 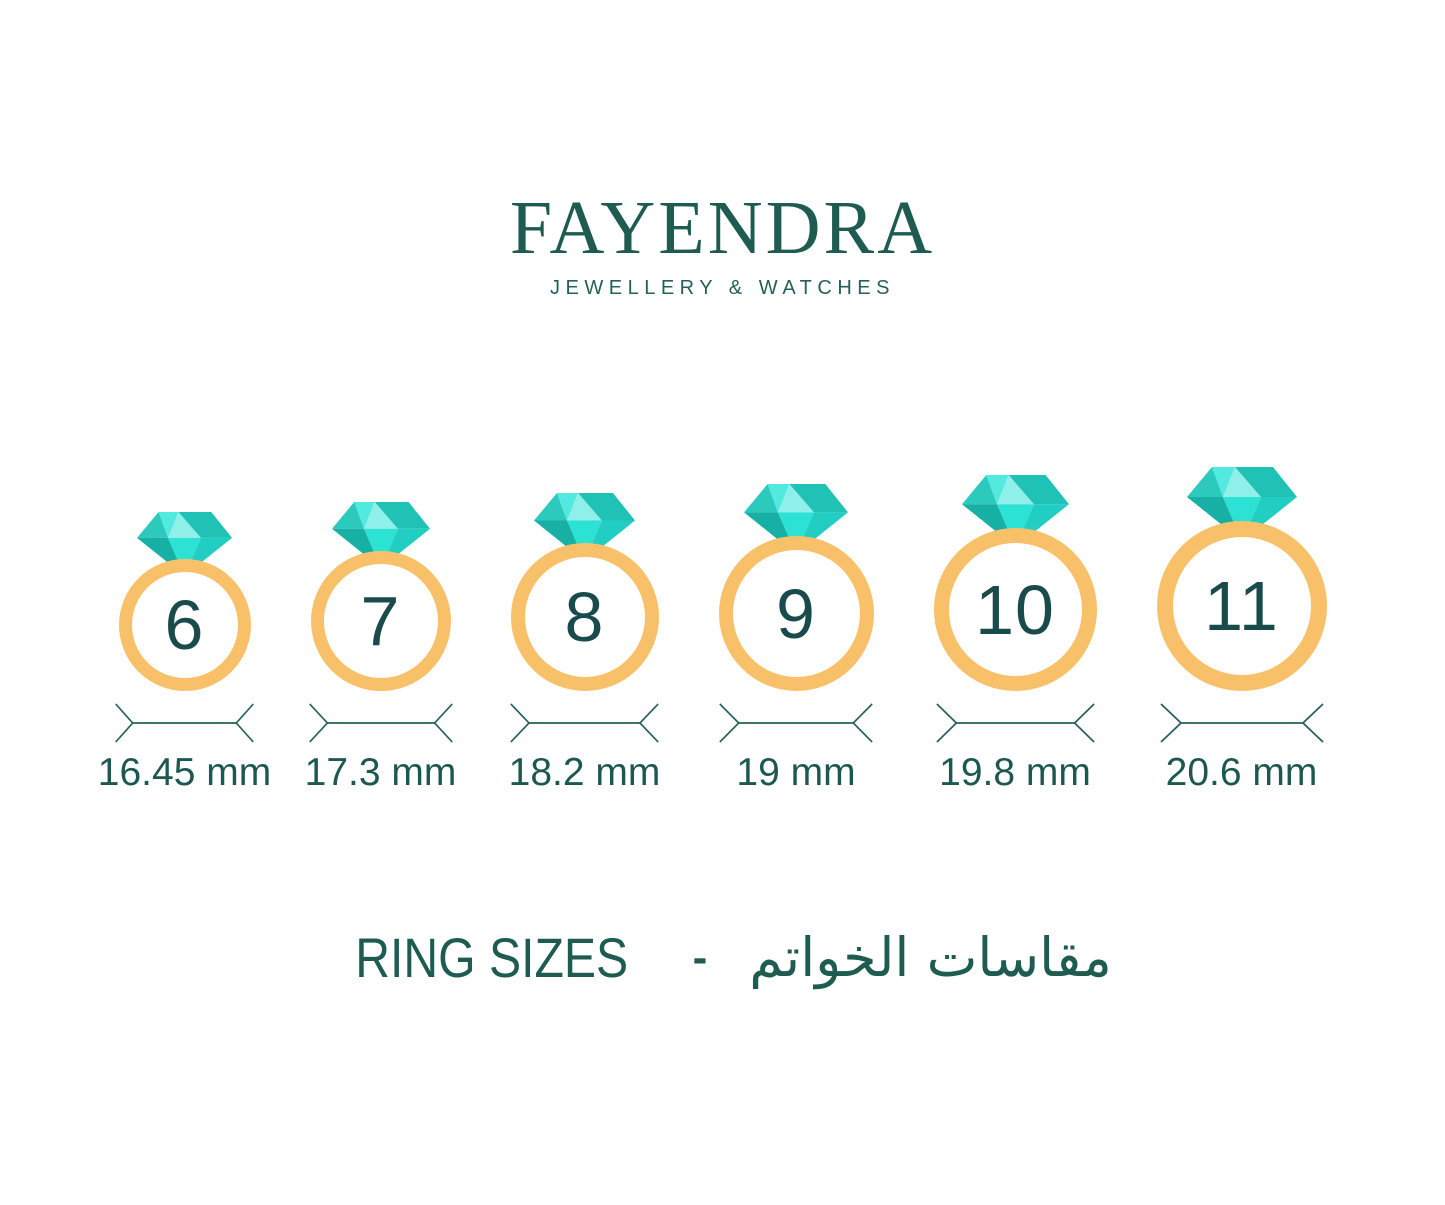 I want to click on ring-size-number: 10, so click(x=1015, y=609).